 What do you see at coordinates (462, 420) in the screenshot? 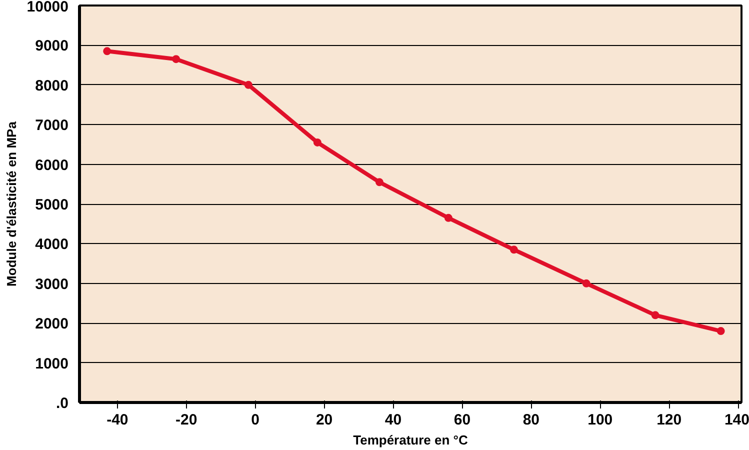
I see `x-tick-label: 60` at bounding box center [462, 420].